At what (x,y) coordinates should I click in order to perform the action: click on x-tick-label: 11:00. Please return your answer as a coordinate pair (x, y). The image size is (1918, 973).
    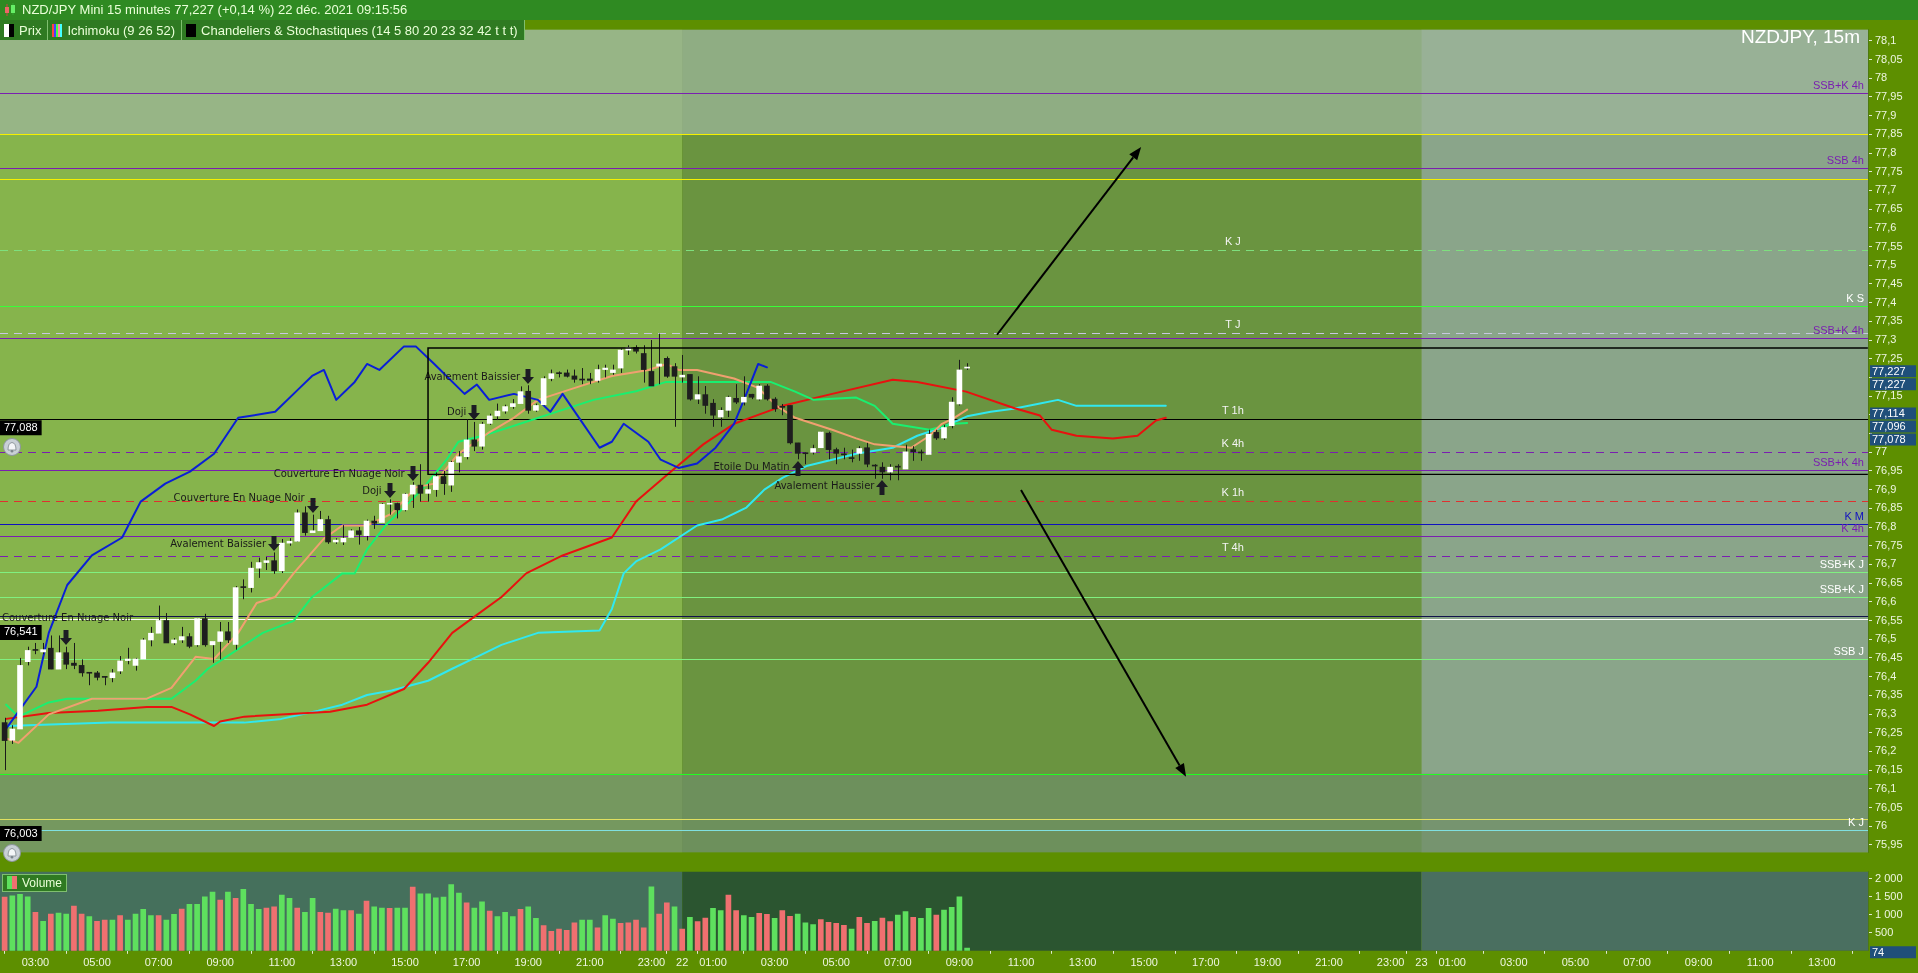
    Looking at the image, I should click on (1760, 962).